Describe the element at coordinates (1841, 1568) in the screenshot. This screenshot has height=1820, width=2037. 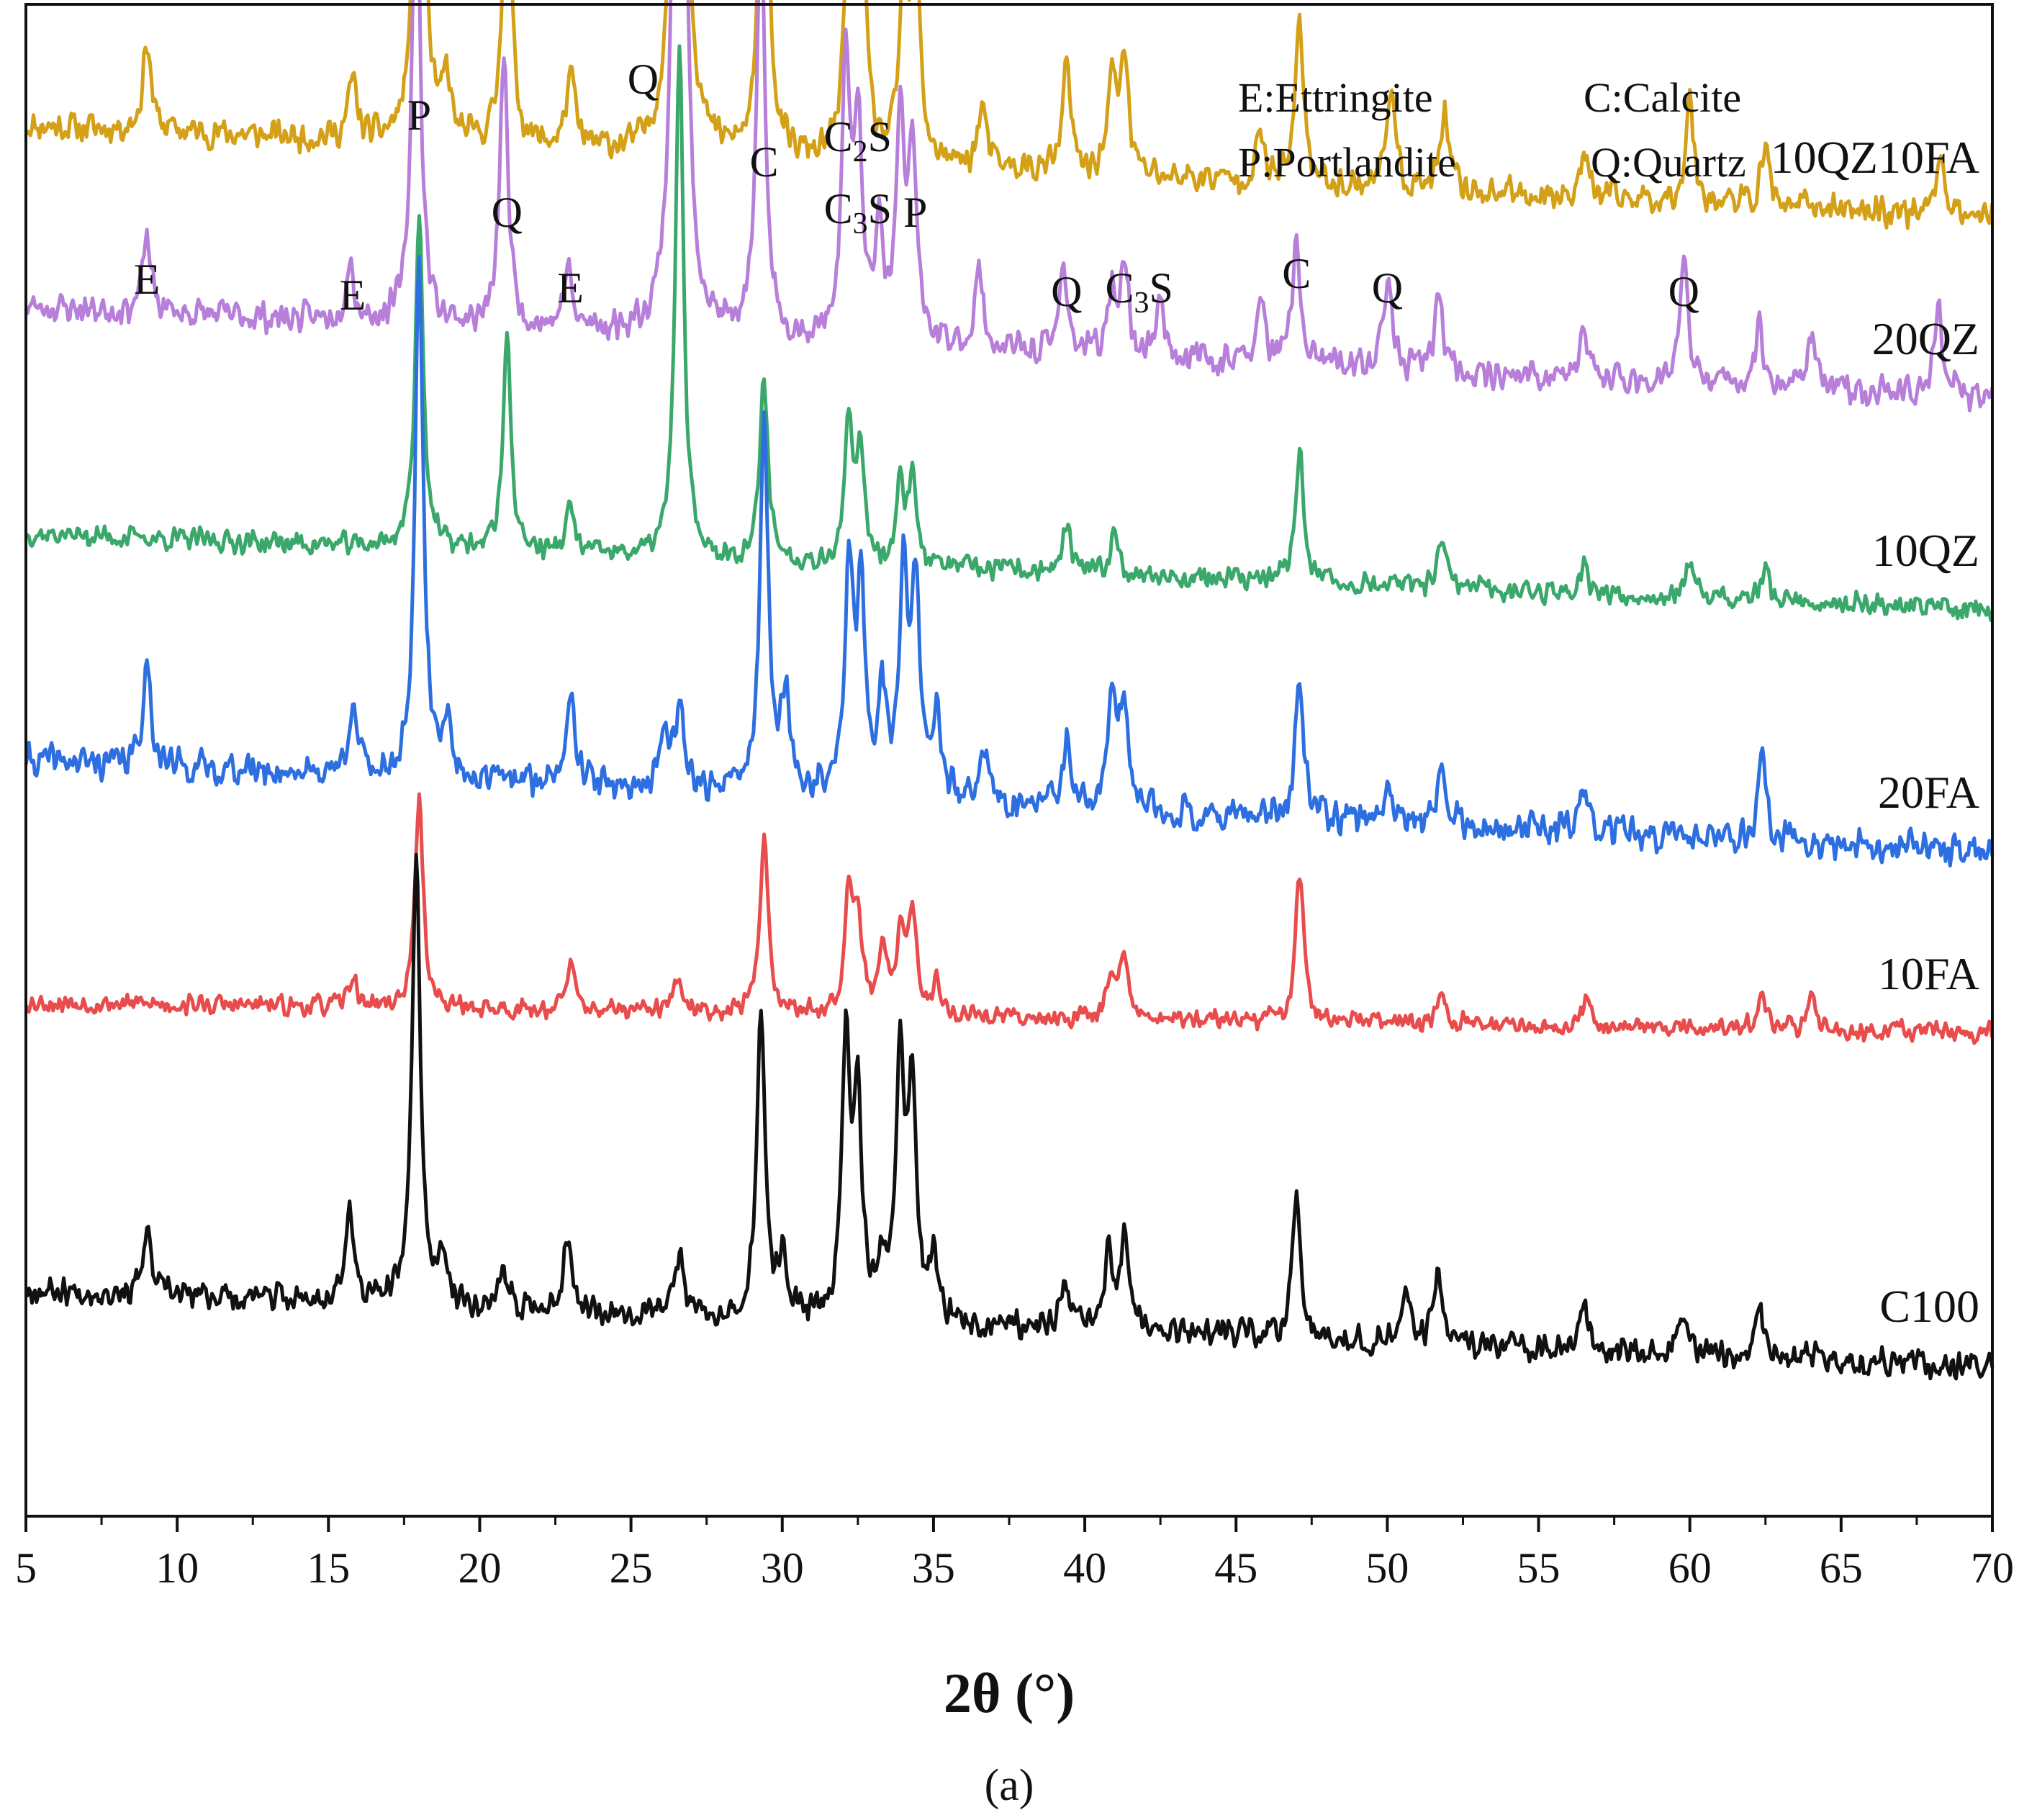
I see `x-tick-label: 65` at that location.